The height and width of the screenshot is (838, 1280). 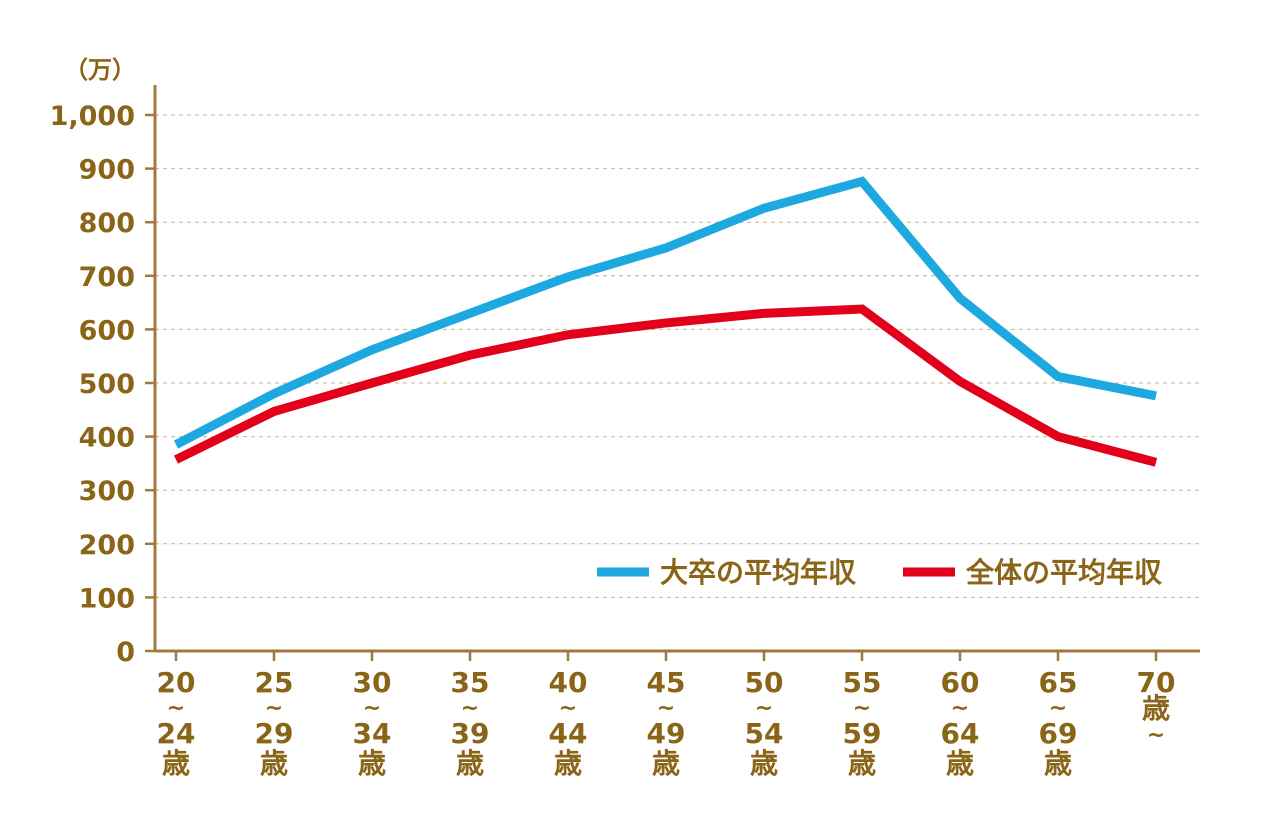 What do you see at coordinates (862, 682) in the screenshot?
I see `x-tick-label: 55` at bounding box center [862, 682].